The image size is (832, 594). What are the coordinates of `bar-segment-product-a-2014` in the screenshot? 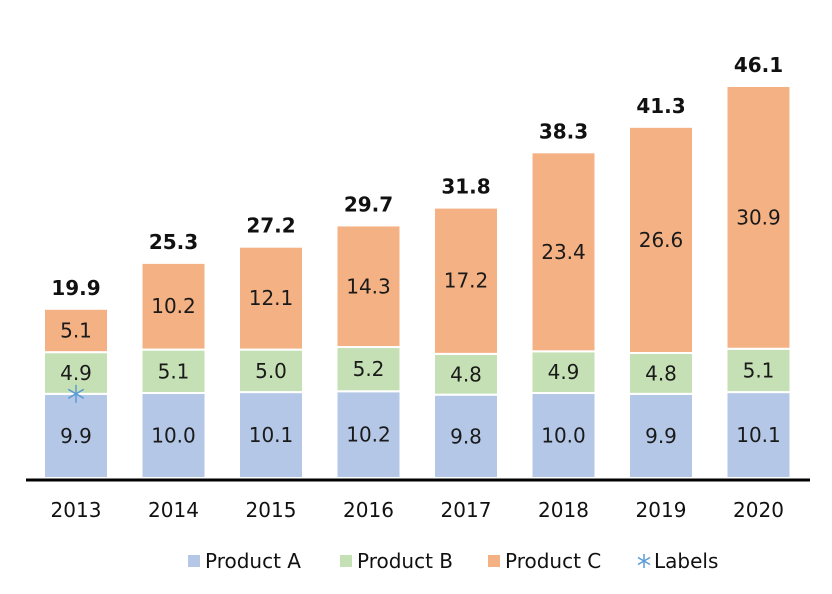 It's located at (173, 435).